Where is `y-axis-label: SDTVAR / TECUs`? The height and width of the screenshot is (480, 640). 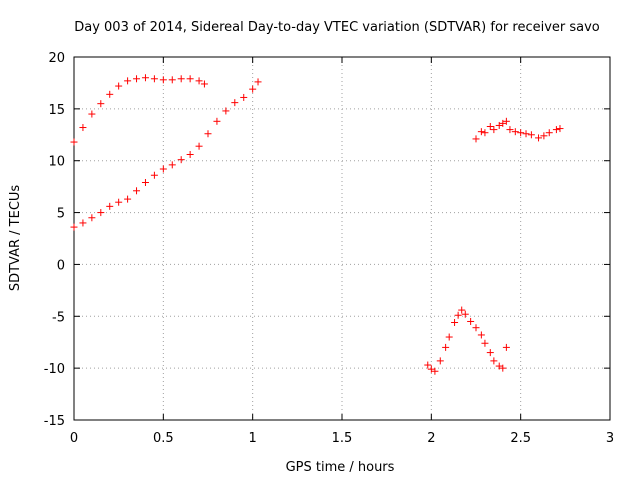
y-axis-label: SDTVAR / TECUs is located at coordinates (15, 238).